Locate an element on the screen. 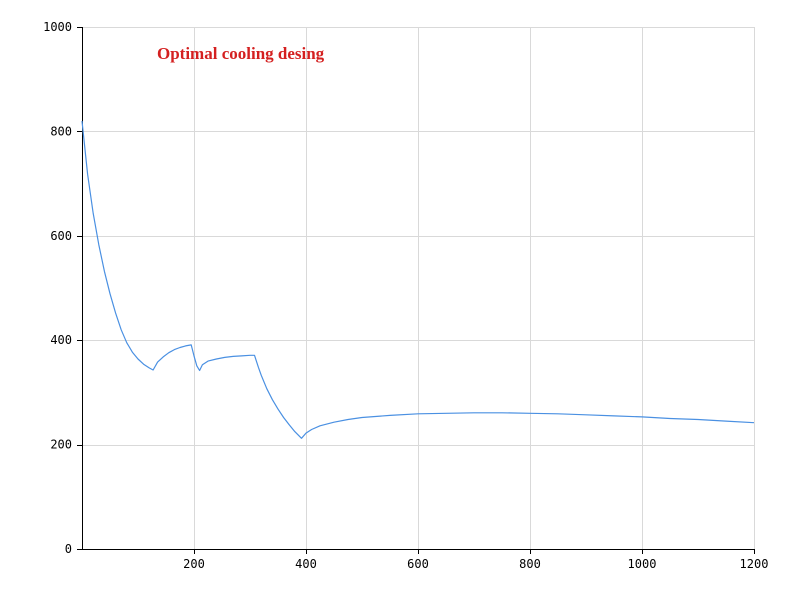 This screenshot has height=600, width=800. x-tick-label: 800 is located at coordinates (530, 564).